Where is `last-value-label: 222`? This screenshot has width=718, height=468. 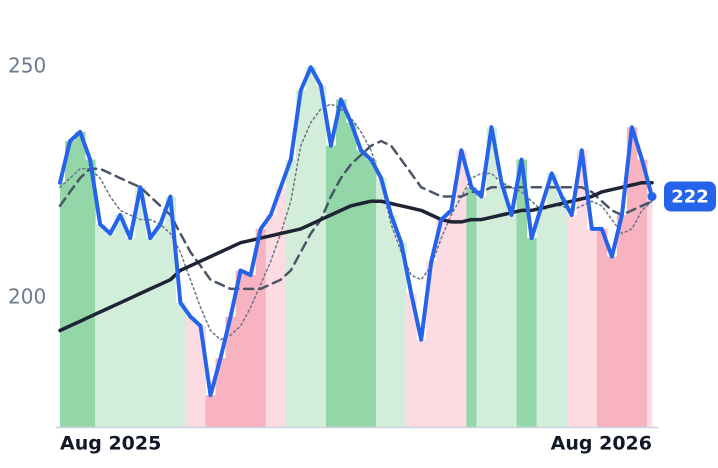 last-value-label: 222 is located at coordinates (690, 197).